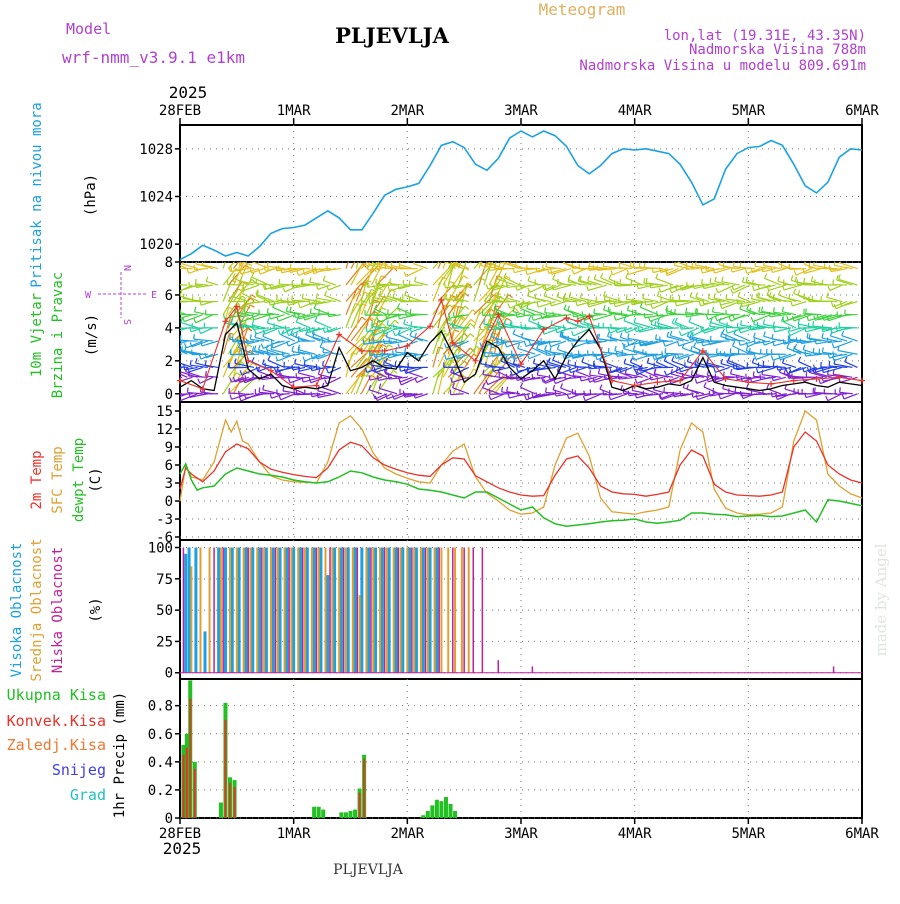 The image size is (900, 904). What do you see at coordinates (88, 295) in the screenshot?
I see `compass-west: W` at bounding box center [88, 295].